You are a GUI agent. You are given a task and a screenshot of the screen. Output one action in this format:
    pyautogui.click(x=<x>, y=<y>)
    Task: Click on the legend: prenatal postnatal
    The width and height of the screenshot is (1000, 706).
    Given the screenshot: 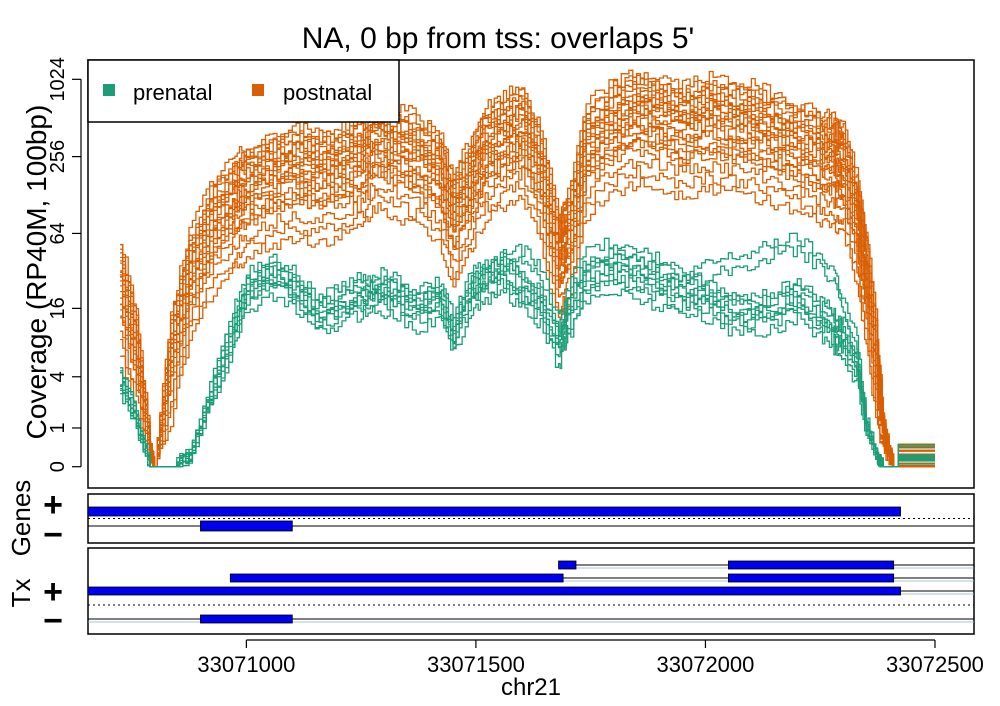 What is the action you would take?
    pyautogui.click(x=243, y=91)
    